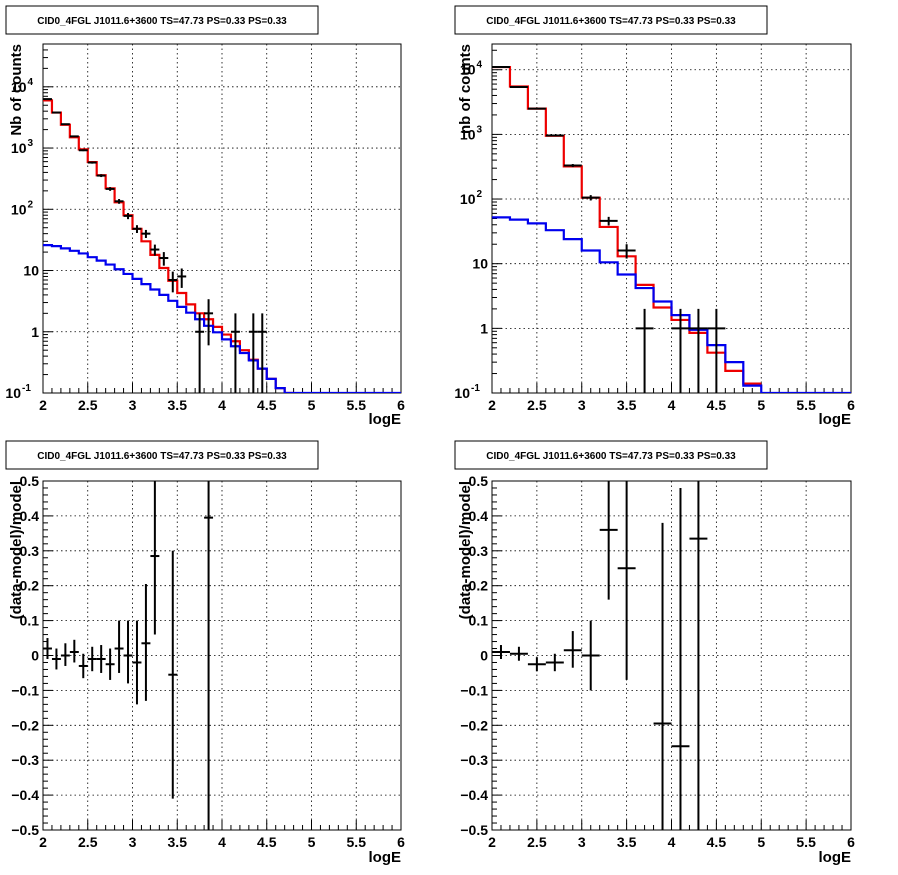 The width and height of the screenshot is (898, 875). Describe the element at coordinates (479, 481) in the screenshot. I see `y-tick-label: 0.5` at that location.